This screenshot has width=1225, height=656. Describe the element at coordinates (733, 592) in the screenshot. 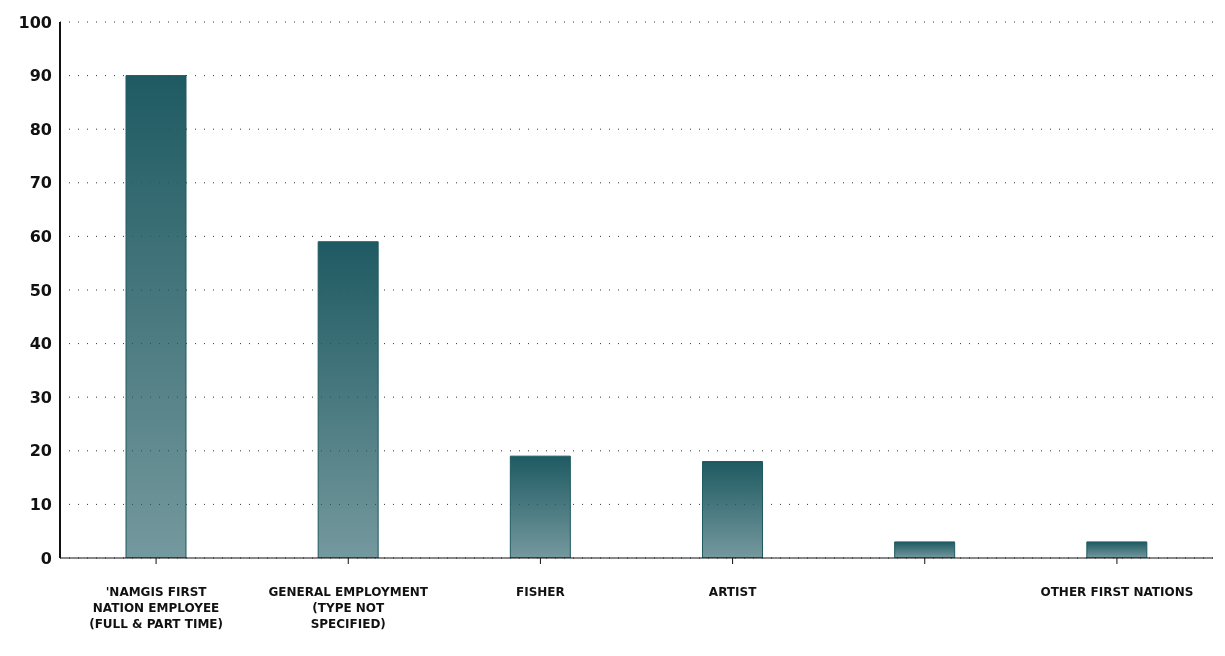

I see `x-tick-label: ARTIST` at that location.